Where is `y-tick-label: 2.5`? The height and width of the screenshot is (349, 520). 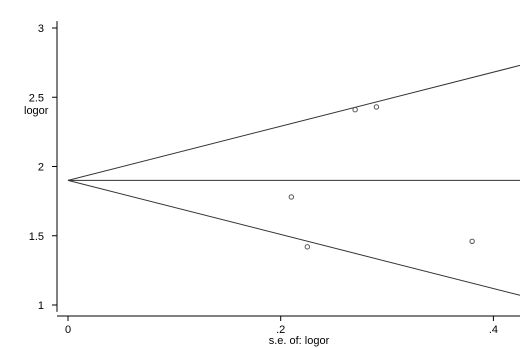
y-tick-label: 2.5 is located at coordinates (36, 98).